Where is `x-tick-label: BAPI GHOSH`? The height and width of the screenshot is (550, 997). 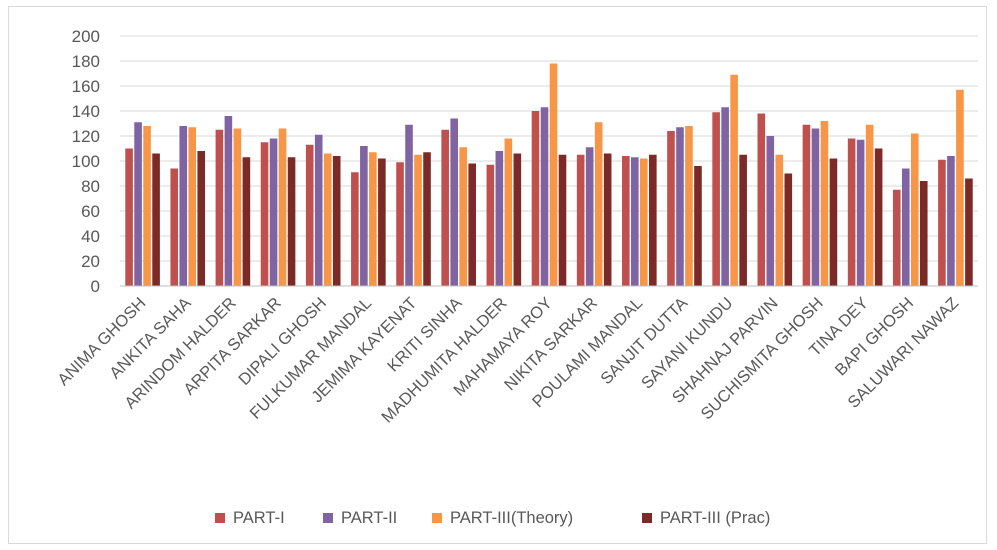 x-tick-label: BAPI GHOSH is located at coordinates (874, 336).